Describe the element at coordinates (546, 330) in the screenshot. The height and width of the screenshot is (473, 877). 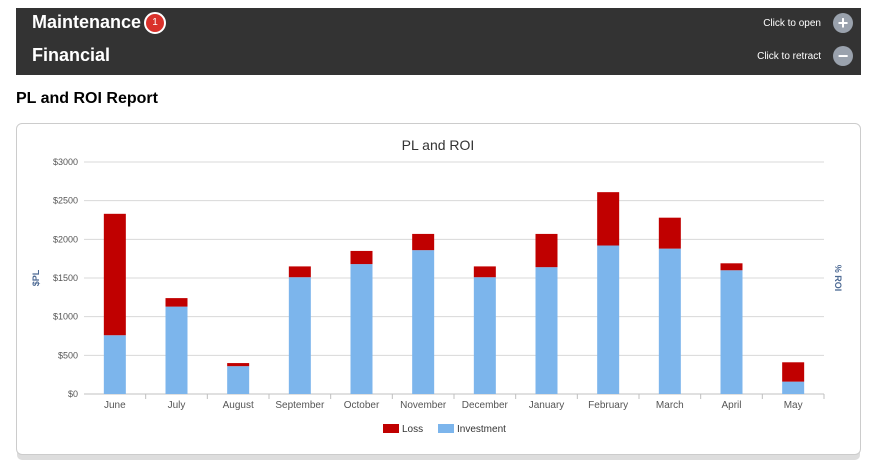
I see `bar-investment-january` at that location.